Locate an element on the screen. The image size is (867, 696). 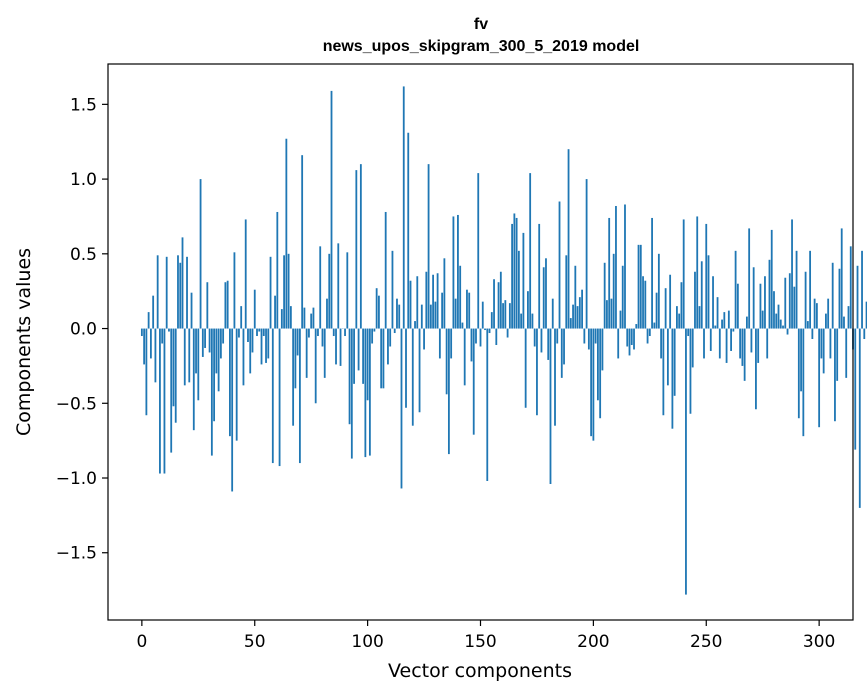
y-tick-label: 0.5 is located at coordinates (83, 255).